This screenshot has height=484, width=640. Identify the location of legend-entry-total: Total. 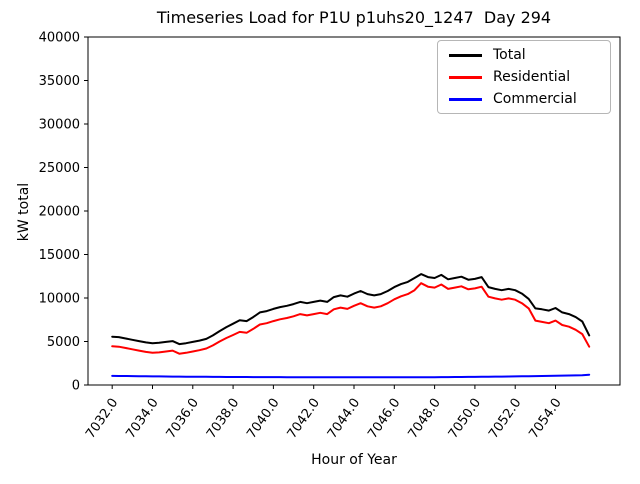
(524, 55).